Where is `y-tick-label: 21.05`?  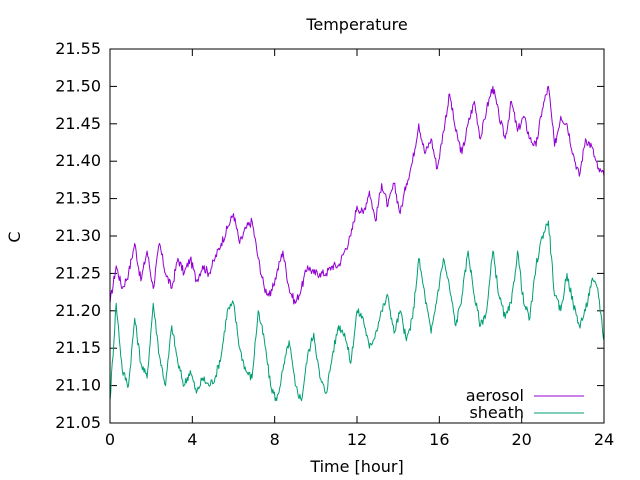 y-tick-label: 21.05 is located at coordinates (78, 422).